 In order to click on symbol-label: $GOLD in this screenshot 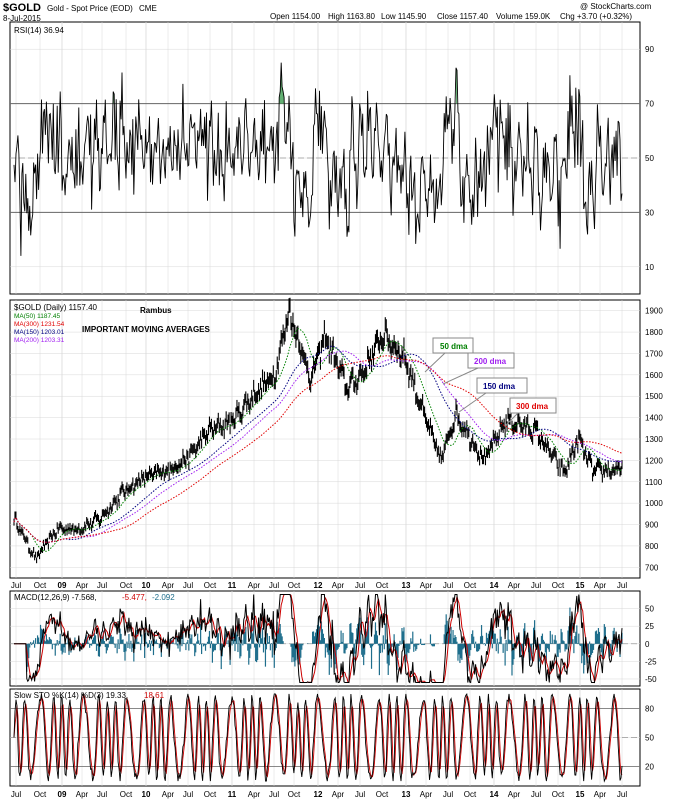, I will do `click(22, 8)`.